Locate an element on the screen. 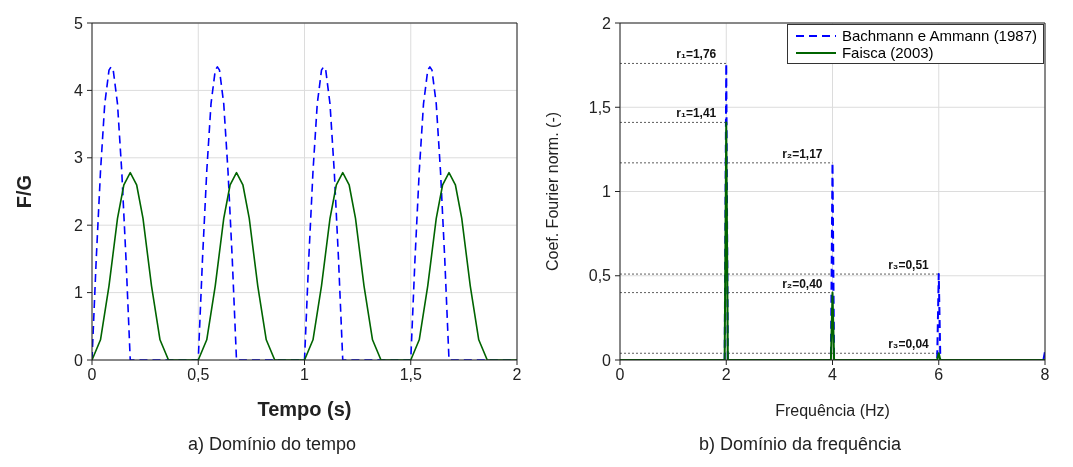  x-axis-title: Frequência (Hz) is located at coordinates (832, 410).